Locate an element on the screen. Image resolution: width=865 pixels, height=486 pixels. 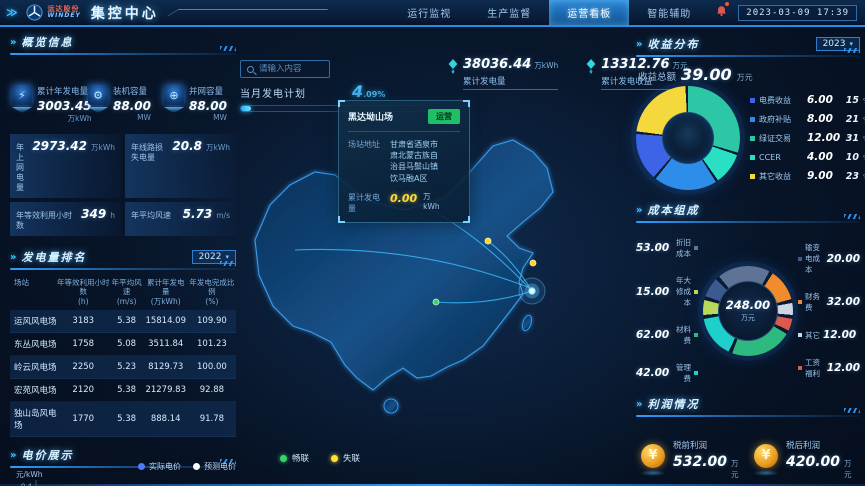
hainan-island is located at coordinates (391, 406).